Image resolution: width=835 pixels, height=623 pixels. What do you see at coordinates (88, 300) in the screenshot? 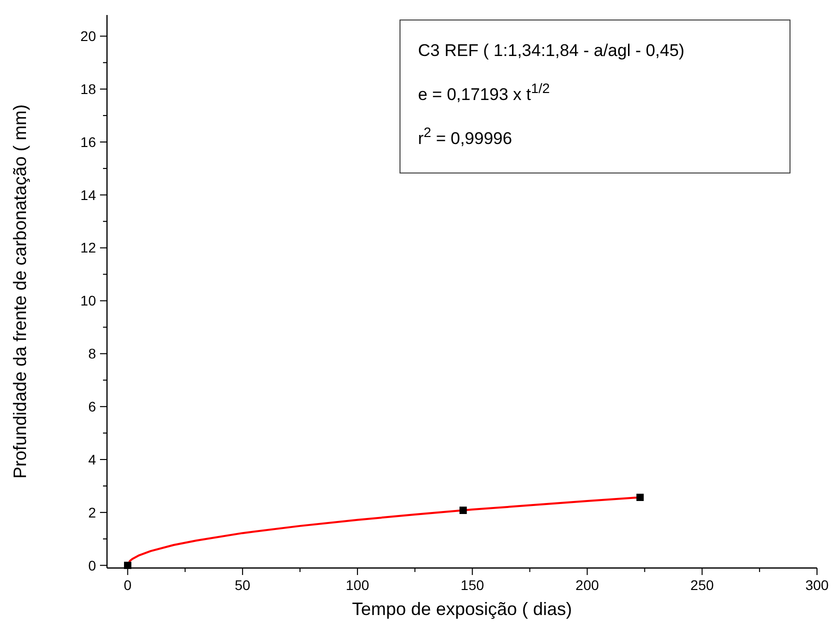
I see `y-tick-label: 10` at bounding box center [88, 300].